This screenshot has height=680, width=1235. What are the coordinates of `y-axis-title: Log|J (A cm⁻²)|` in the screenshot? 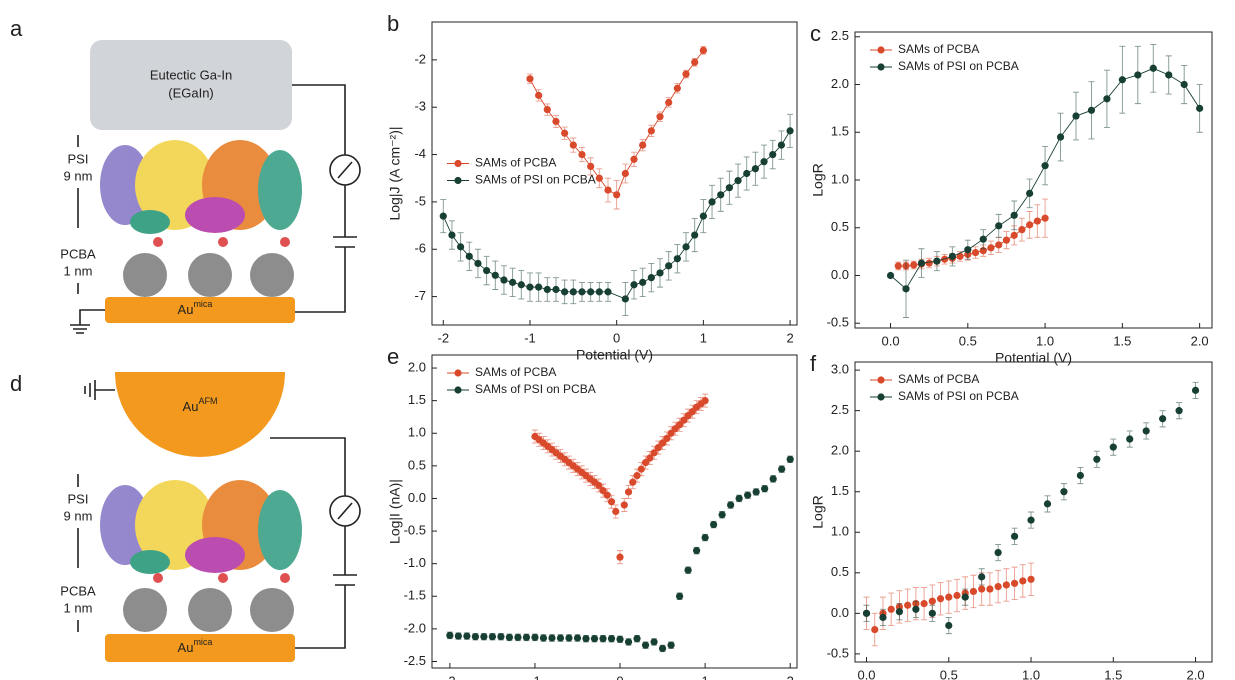 It's located at (395, 173).